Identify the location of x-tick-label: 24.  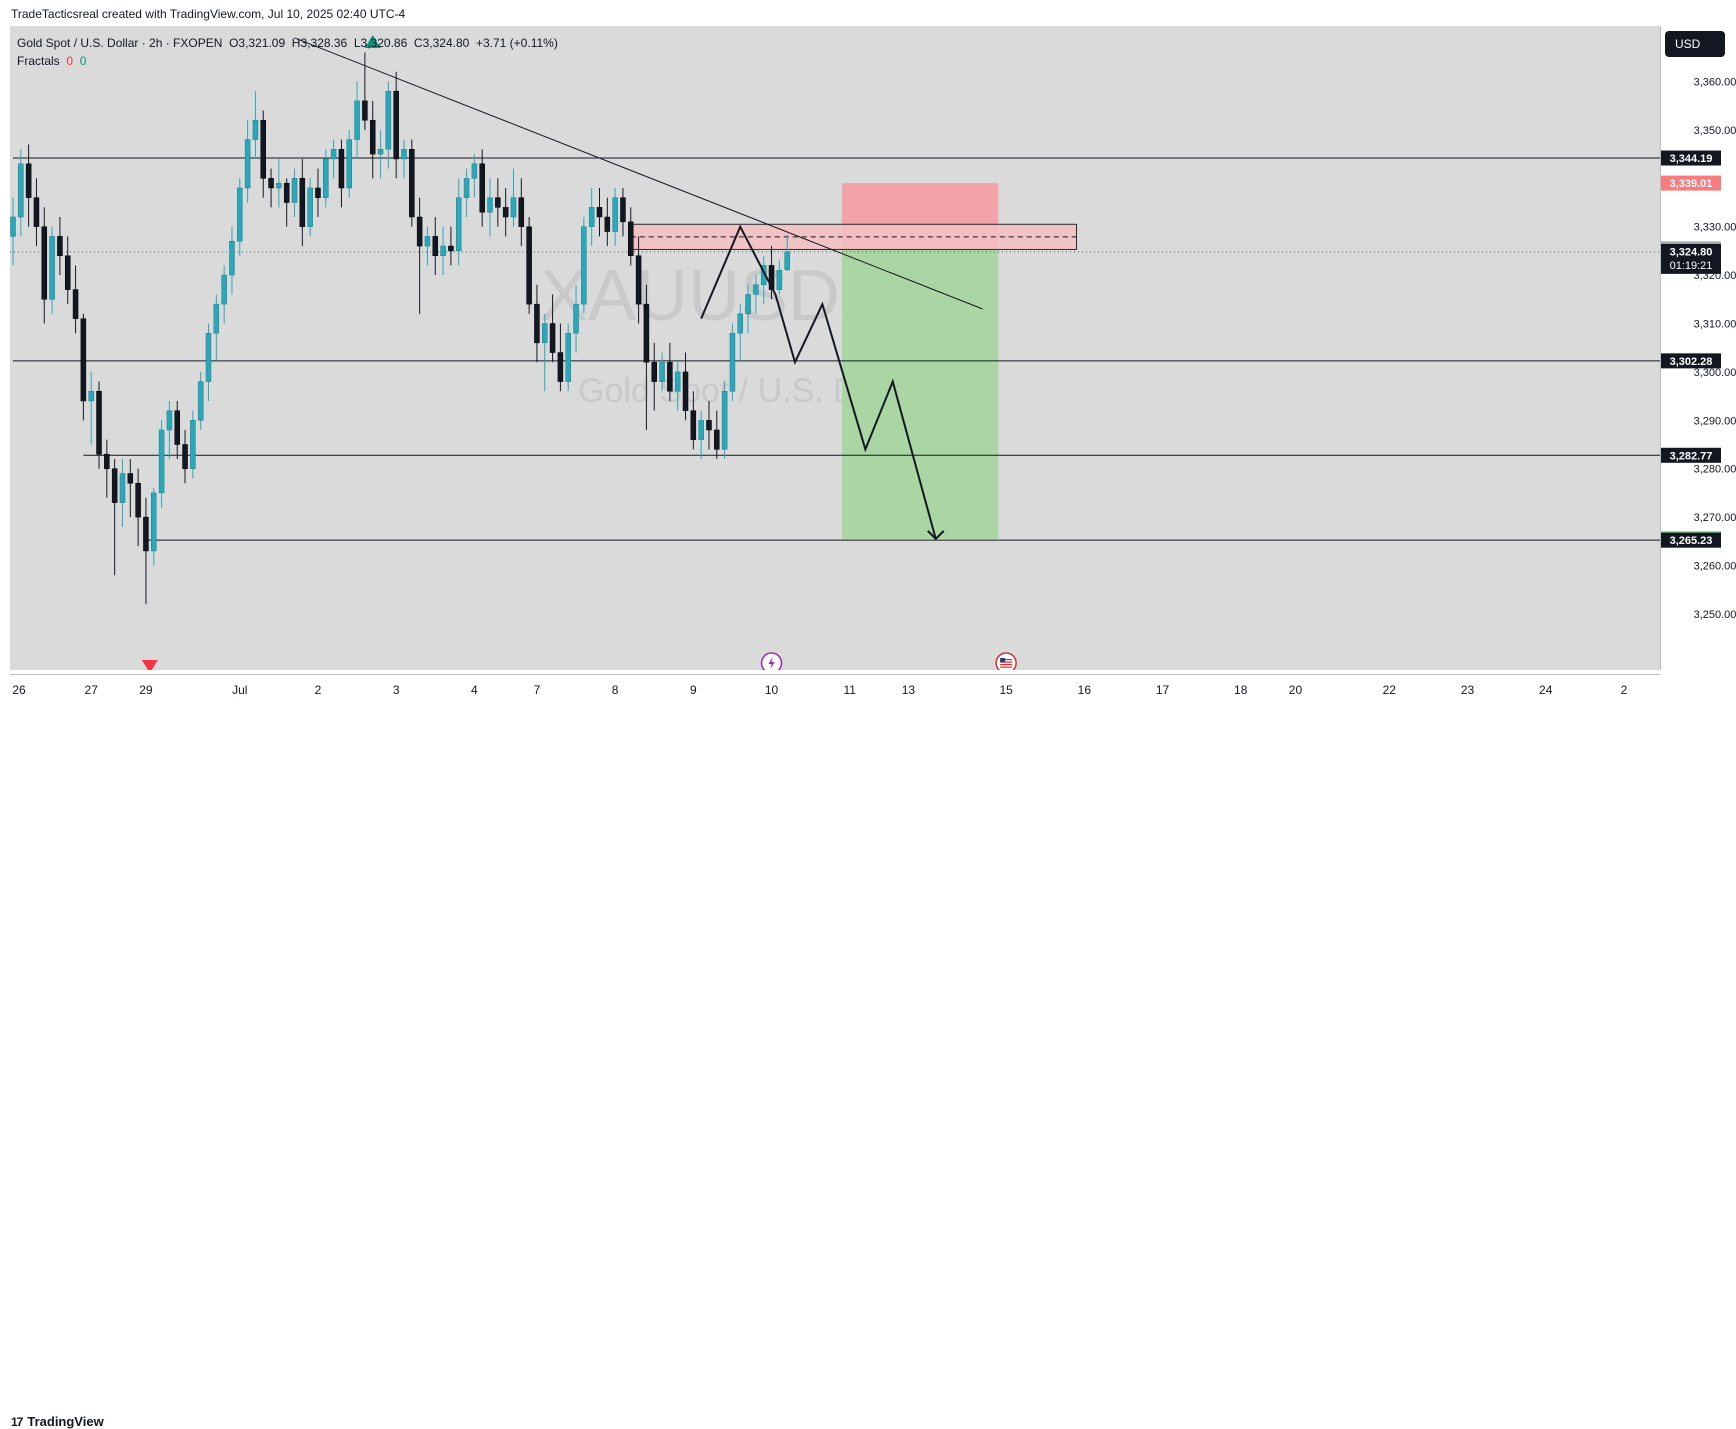
(1546, 690).